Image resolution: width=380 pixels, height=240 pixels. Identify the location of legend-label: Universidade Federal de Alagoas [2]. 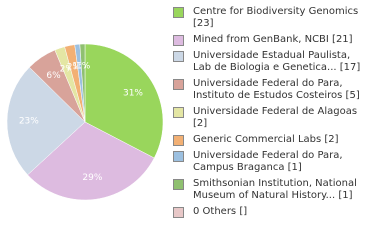
(275, 117).